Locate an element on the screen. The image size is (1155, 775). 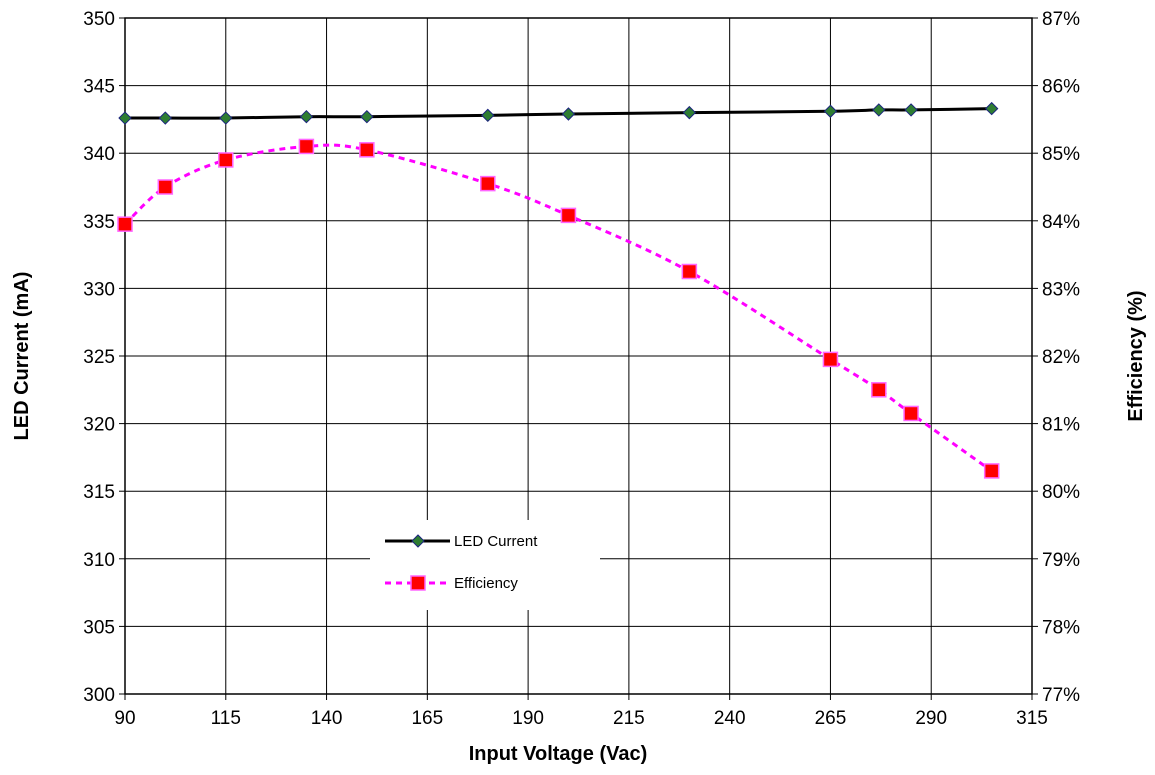
y2-tick-label: 85% is located at coordinates (1061, 154).